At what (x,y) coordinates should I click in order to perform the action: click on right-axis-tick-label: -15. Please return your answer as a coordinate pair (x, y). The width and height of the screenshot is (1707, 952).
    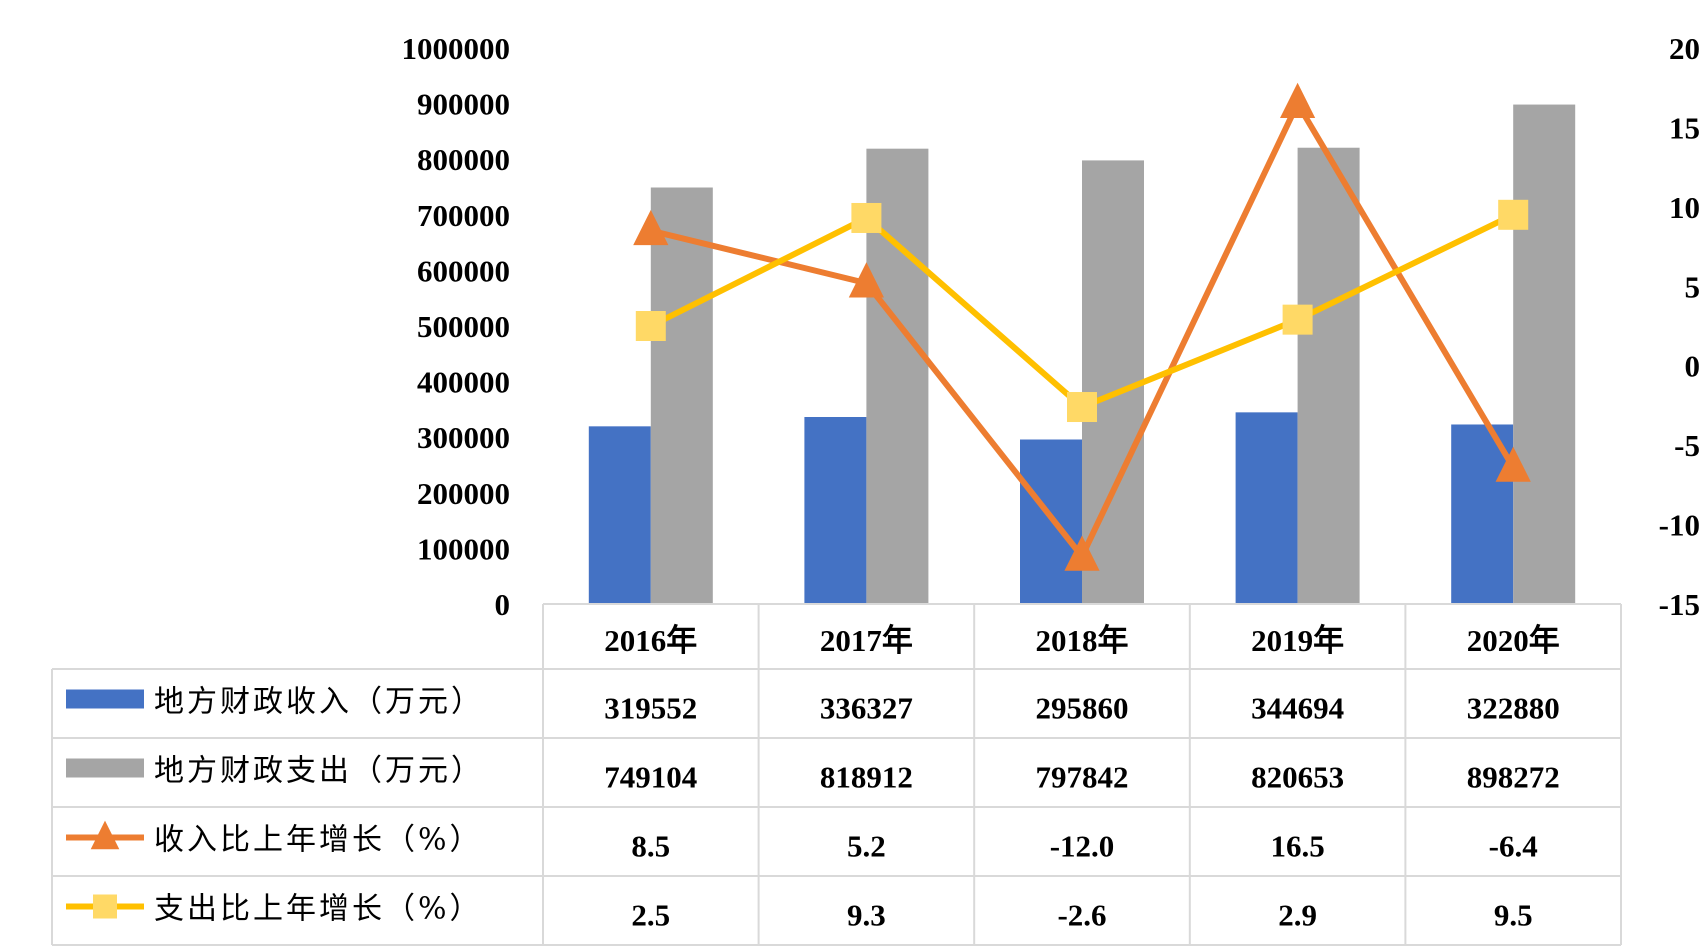
    Looking at the image, I should click on (1679, 604).